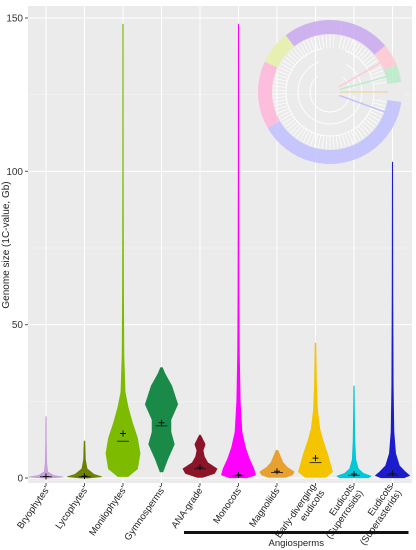  What do you see at coordinates (14, 19) in the screenshot?
I see `y-tick-label: 150` at bounding box center [14, 19].